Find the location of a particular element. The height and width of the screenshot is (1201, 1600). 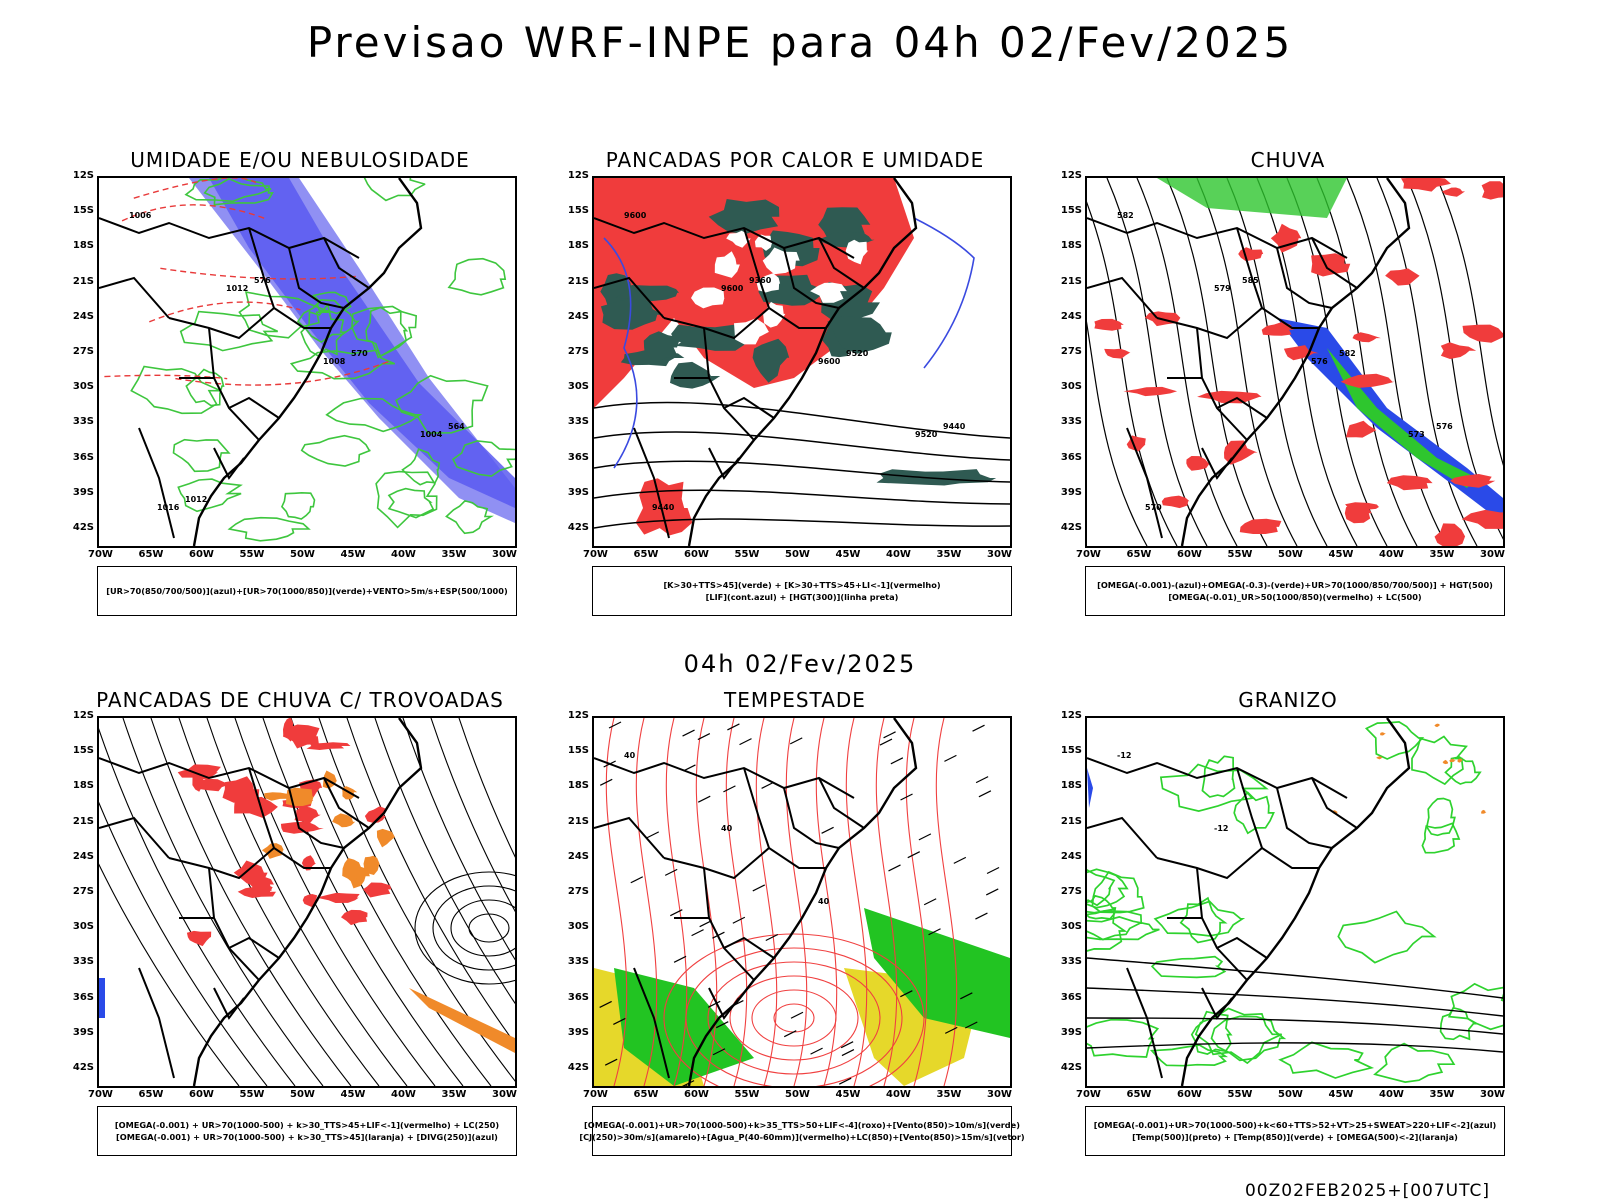

map-svg is located at coordinates (307, 902).